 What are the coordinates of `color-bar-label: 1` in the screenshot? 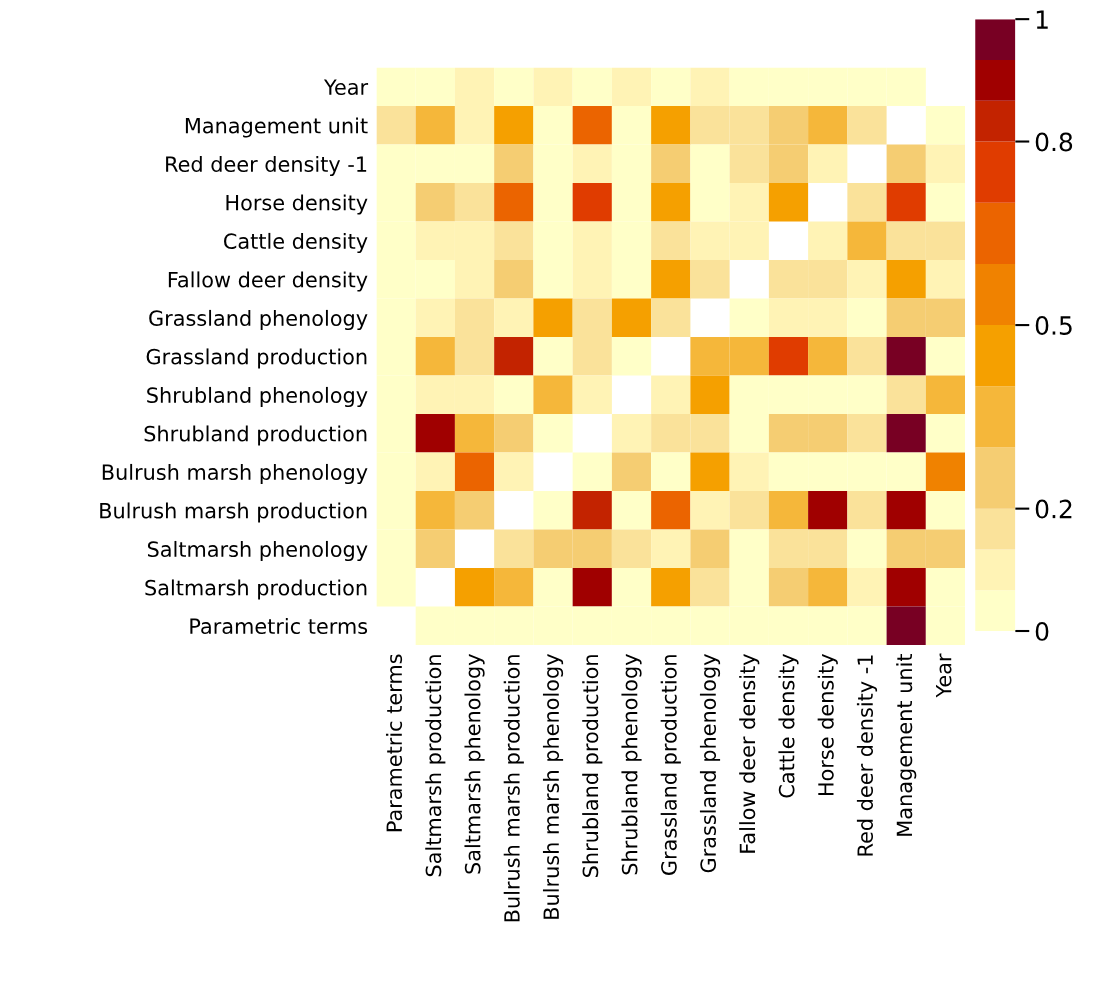 It's located at (1042, 19).